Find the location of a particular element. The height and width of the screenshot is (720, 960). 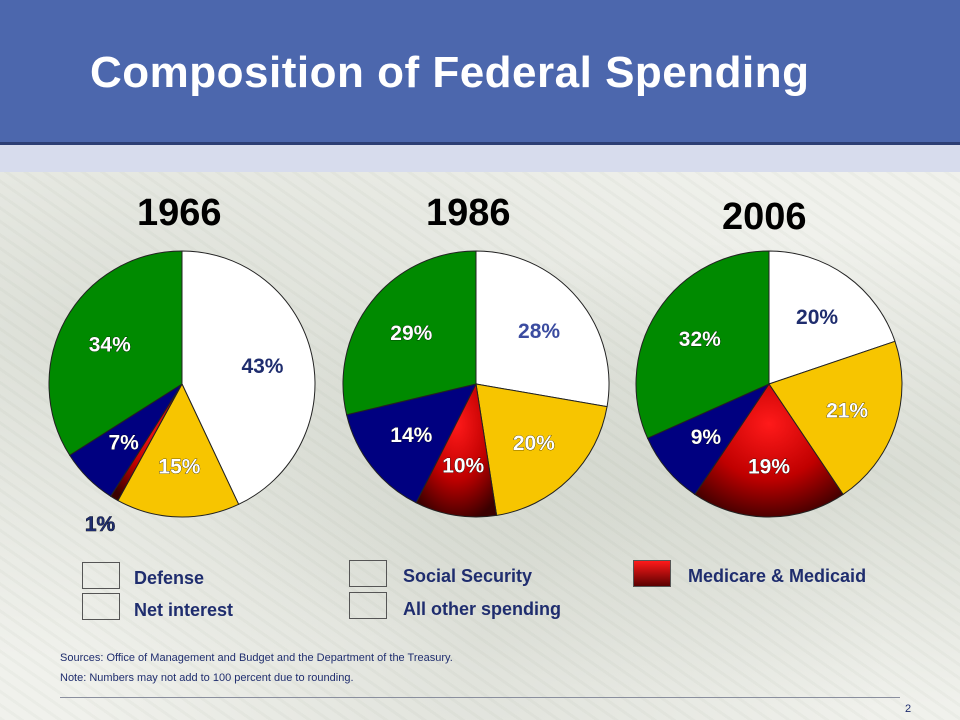

pie-label-2006-social-security: 21% is located at coordinates (847, 410).